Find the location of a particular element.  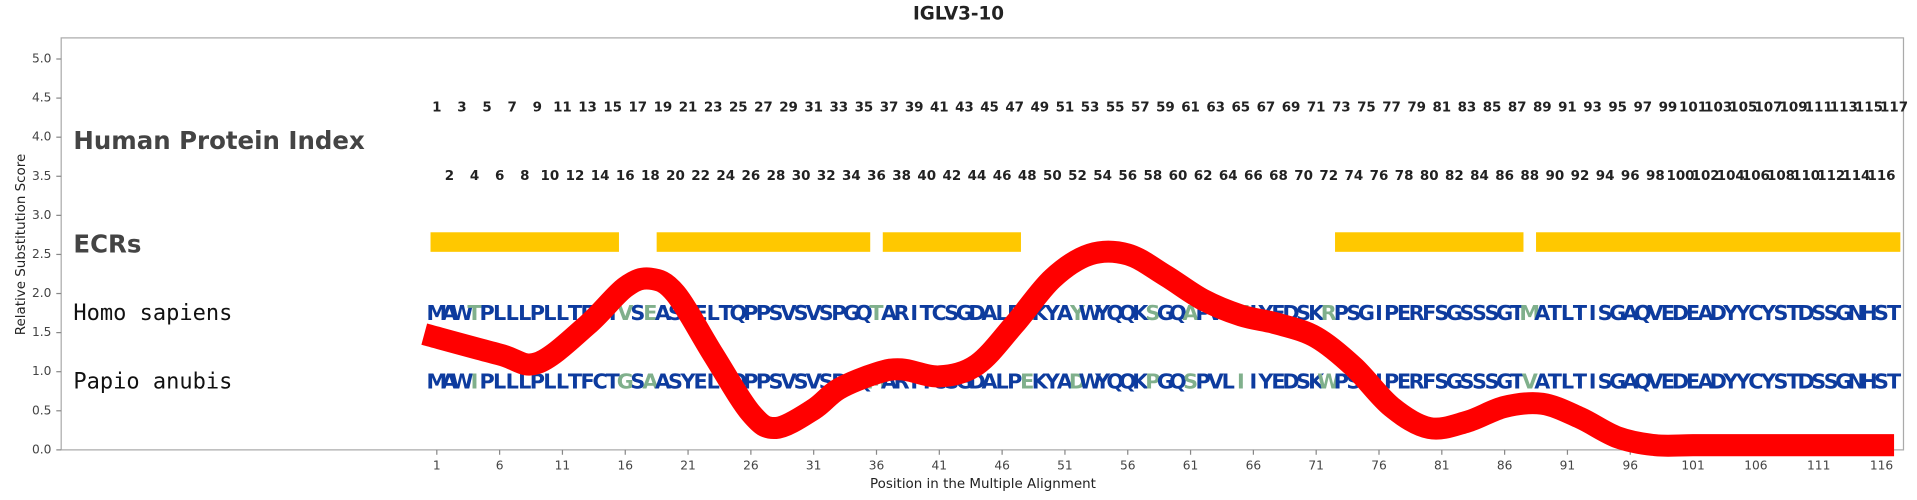

protein-index: 74 is located at coordinates (1354, 176).